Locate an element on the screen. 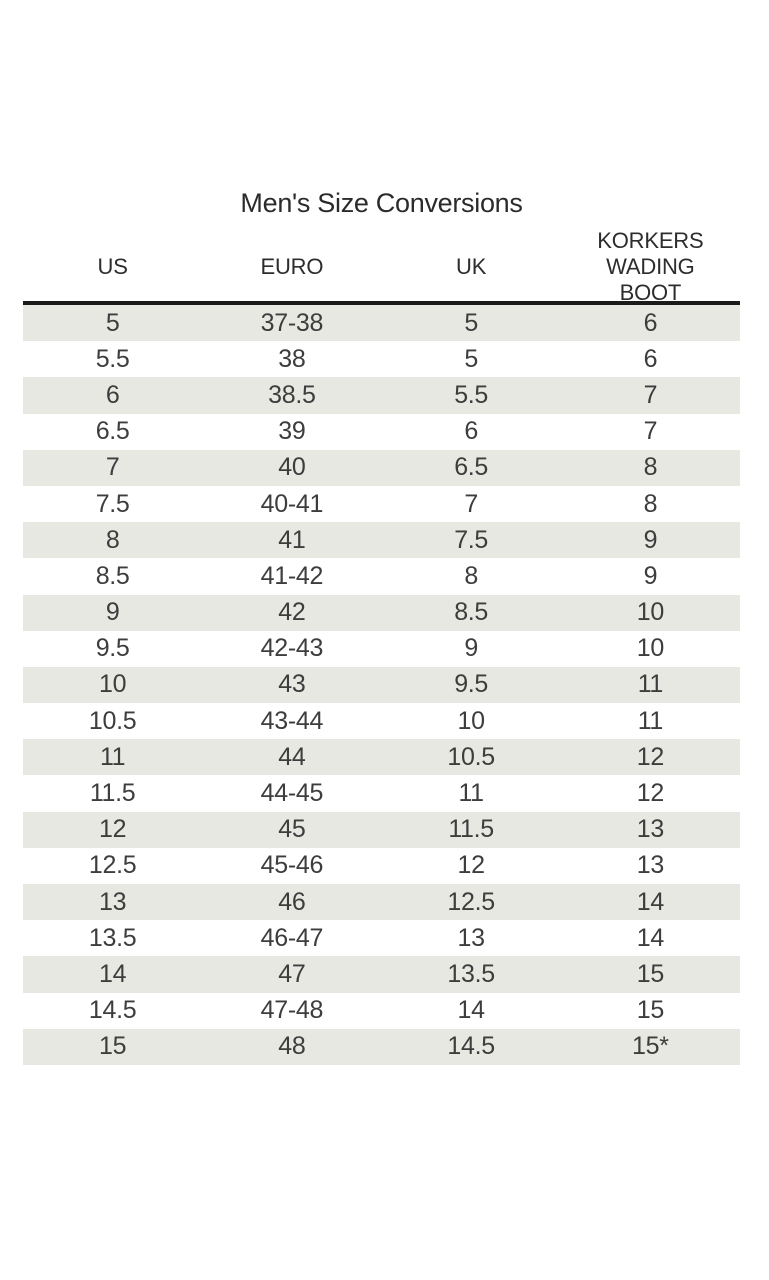 The width and height of the screenshot is (769, 1280). table-row: 9.5 42-43 9 10 is located at coordinates (381, 649).